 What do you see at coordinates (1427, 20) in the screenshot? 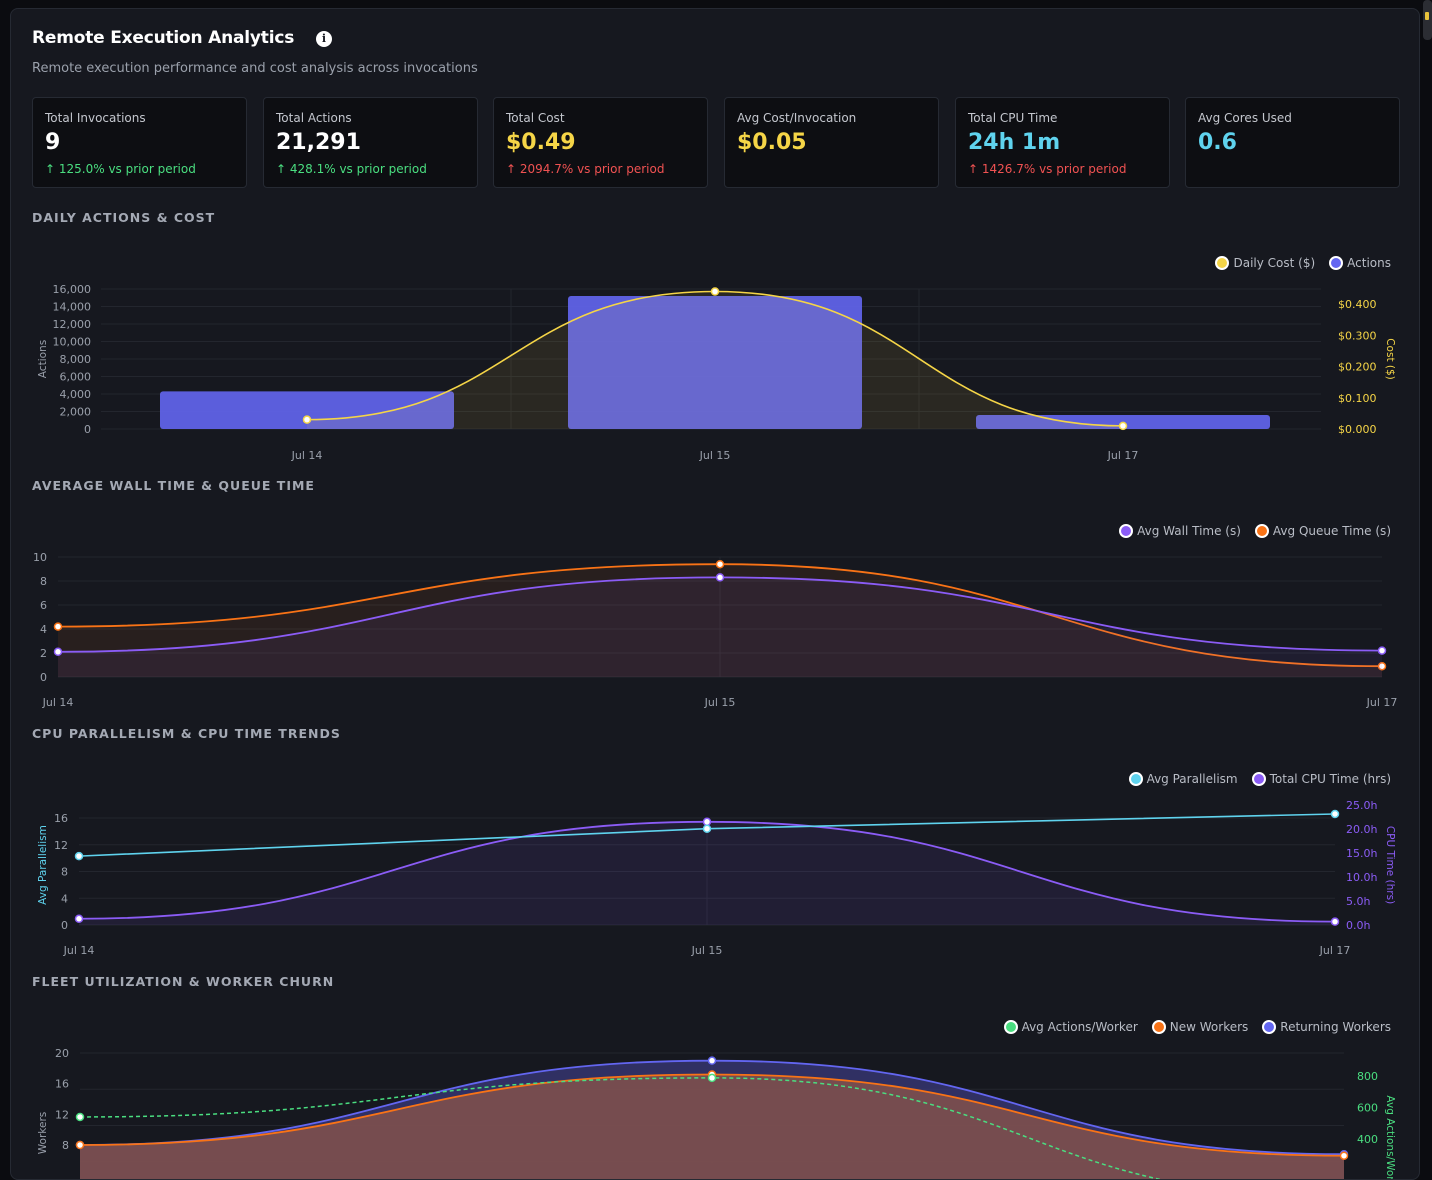
I see `scrollbar-thumb` at bounding box center [1427, 20].